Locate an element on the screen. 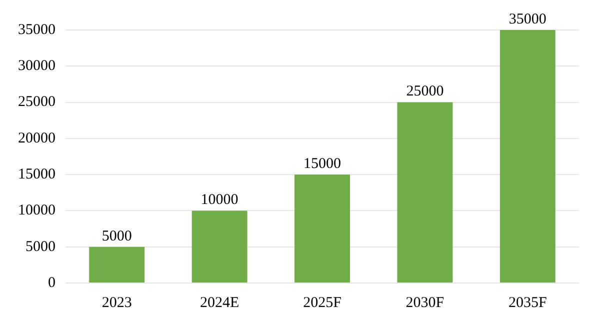 Image resolution: width=597 pixels, height=323 pixels. data-label: 25000 is located at coordinates (425, 92).